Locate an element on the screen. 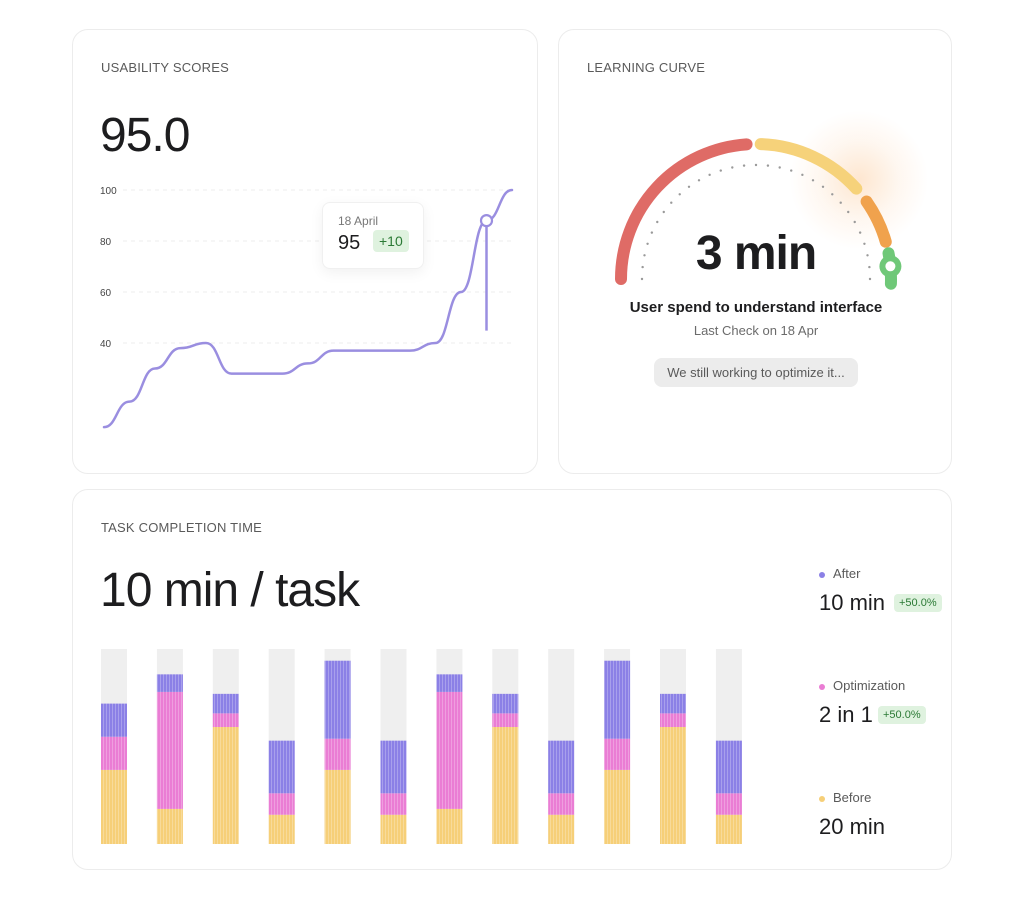  gauge-last-check: Last Check on 18 Apr is located at coordinates (756, 330).